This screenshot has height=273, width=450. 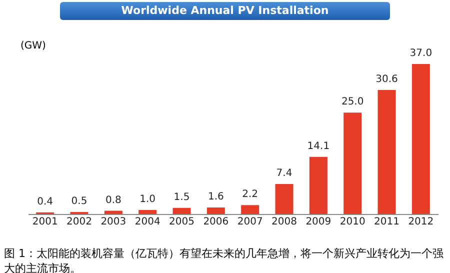 What do you see at coordinates (181, 222) in the screenshot?
I see `x-tick-label: 2005` at bounding box center [181, 222].